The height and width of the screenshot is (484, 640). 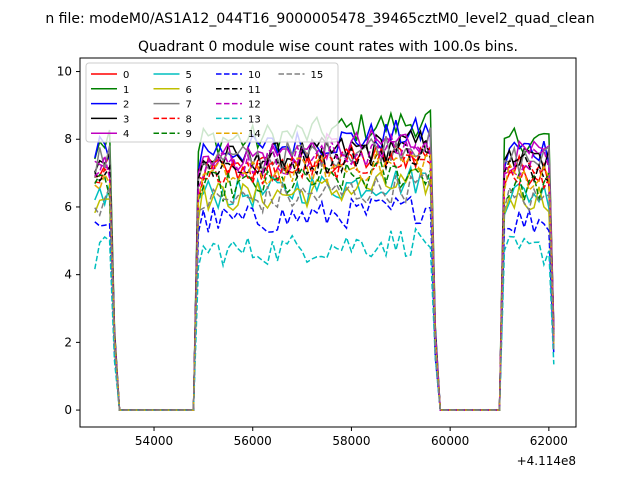 What do you see at coordinates (68, 410) in the screenshot?
I see `y-tick-label: 0` at bounding box center [68, 410].